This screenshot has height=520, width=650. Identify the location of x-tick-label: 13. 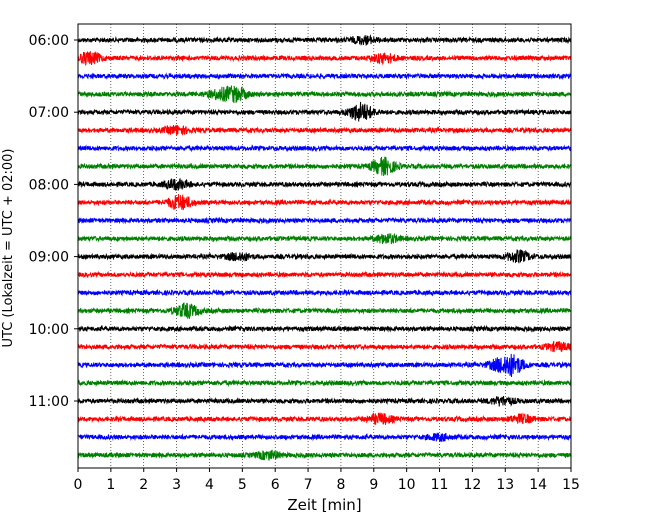
(505, 485).